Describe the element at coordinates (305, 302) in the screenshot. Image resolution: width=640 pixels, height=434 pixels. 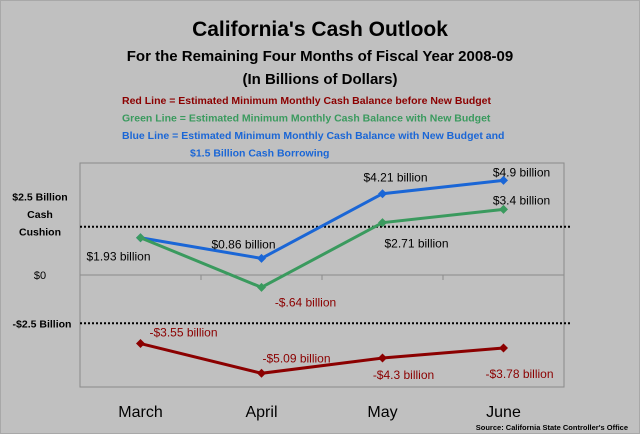
I see `data-label: -$.64 billion` at that location.